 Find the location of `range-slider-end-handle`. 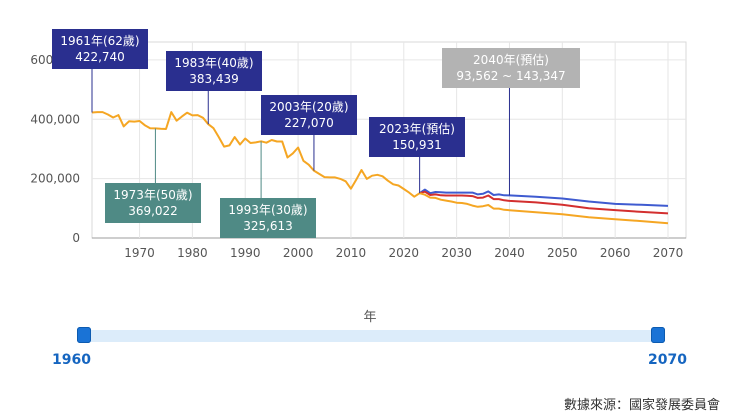

range-slider-end-handle is located at coordinates (658, 335).